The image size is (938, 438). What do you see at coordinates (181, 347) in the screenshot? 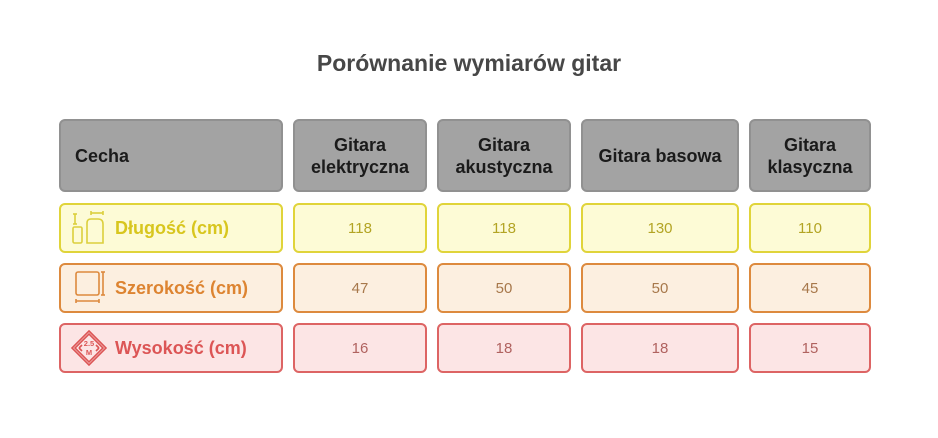
I see `row-label-height-text: Wysokość (cm)` at bounding box center [181, 347].